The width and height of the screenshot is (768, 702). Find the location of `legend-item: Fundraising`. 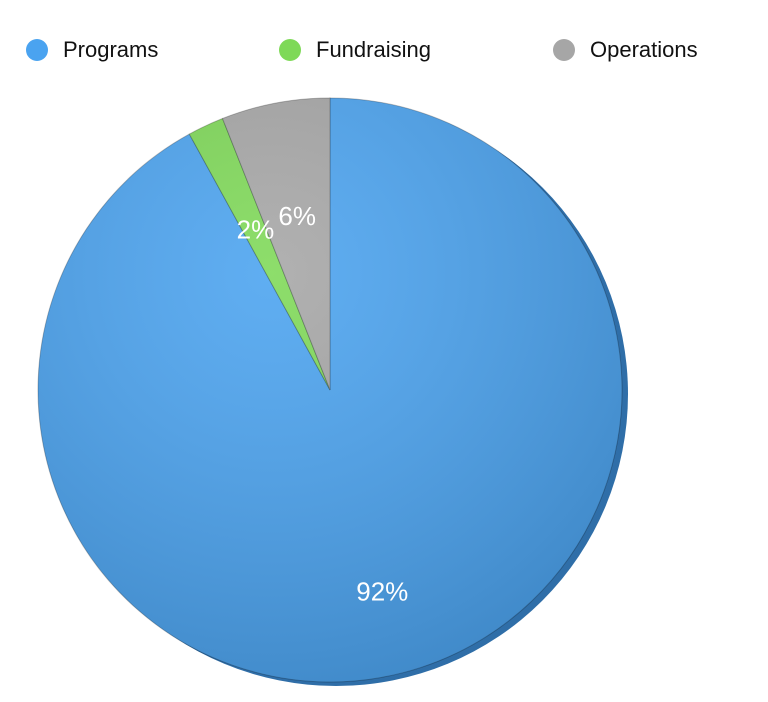

legend-item: Fundraising is located at coordinates (355, 49).